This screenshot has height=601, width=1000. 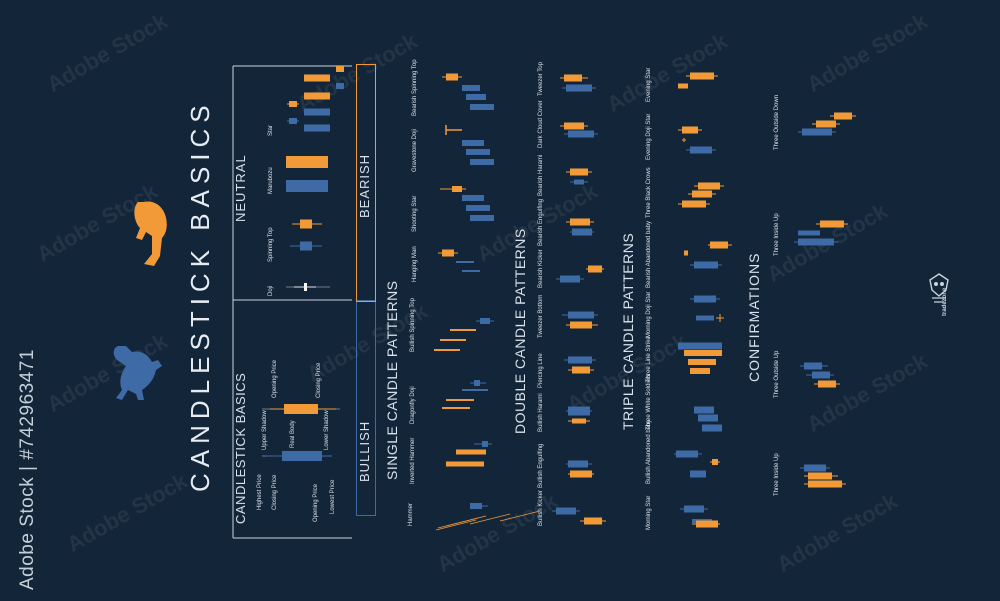 I want to click on bearish-box, so click(x=366, y=183).